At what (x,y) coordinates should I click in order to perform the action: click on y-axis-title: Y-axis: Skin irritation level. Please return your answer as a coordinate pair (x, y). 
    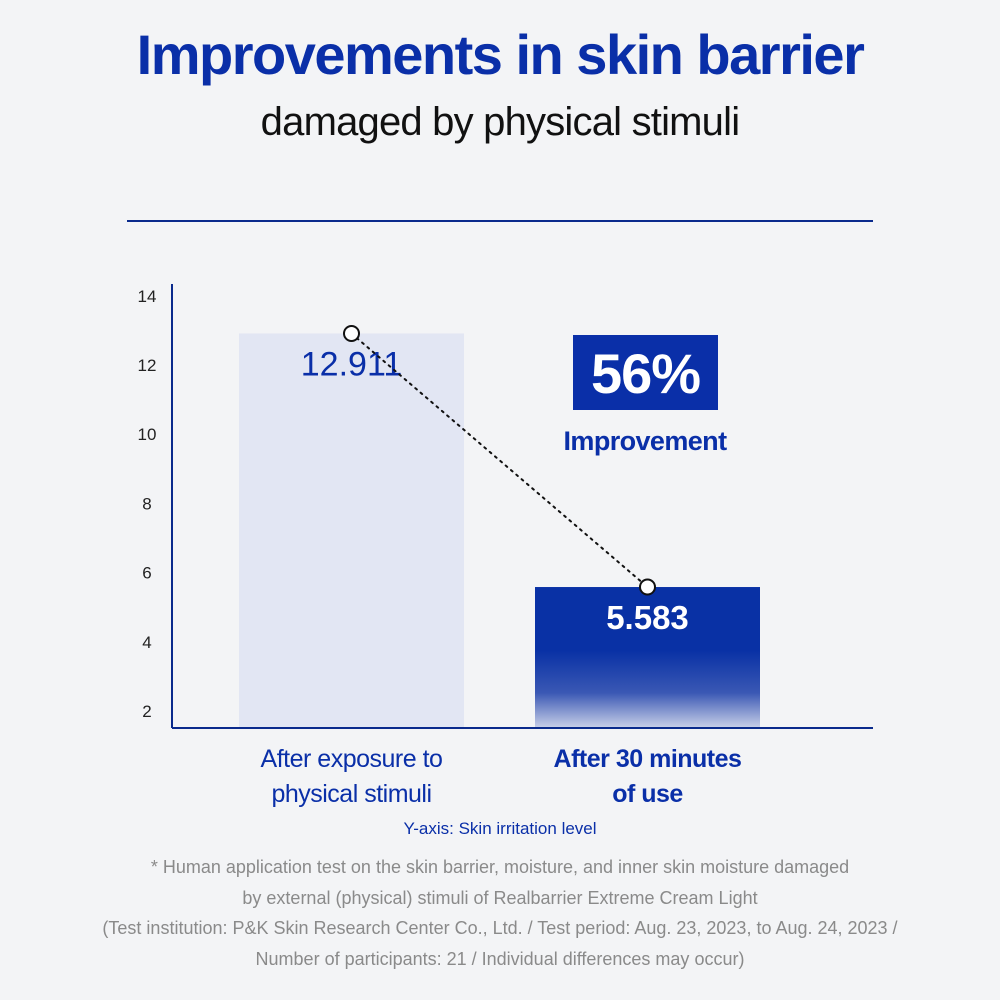
    Looking at the image, I should click on (500, 828).